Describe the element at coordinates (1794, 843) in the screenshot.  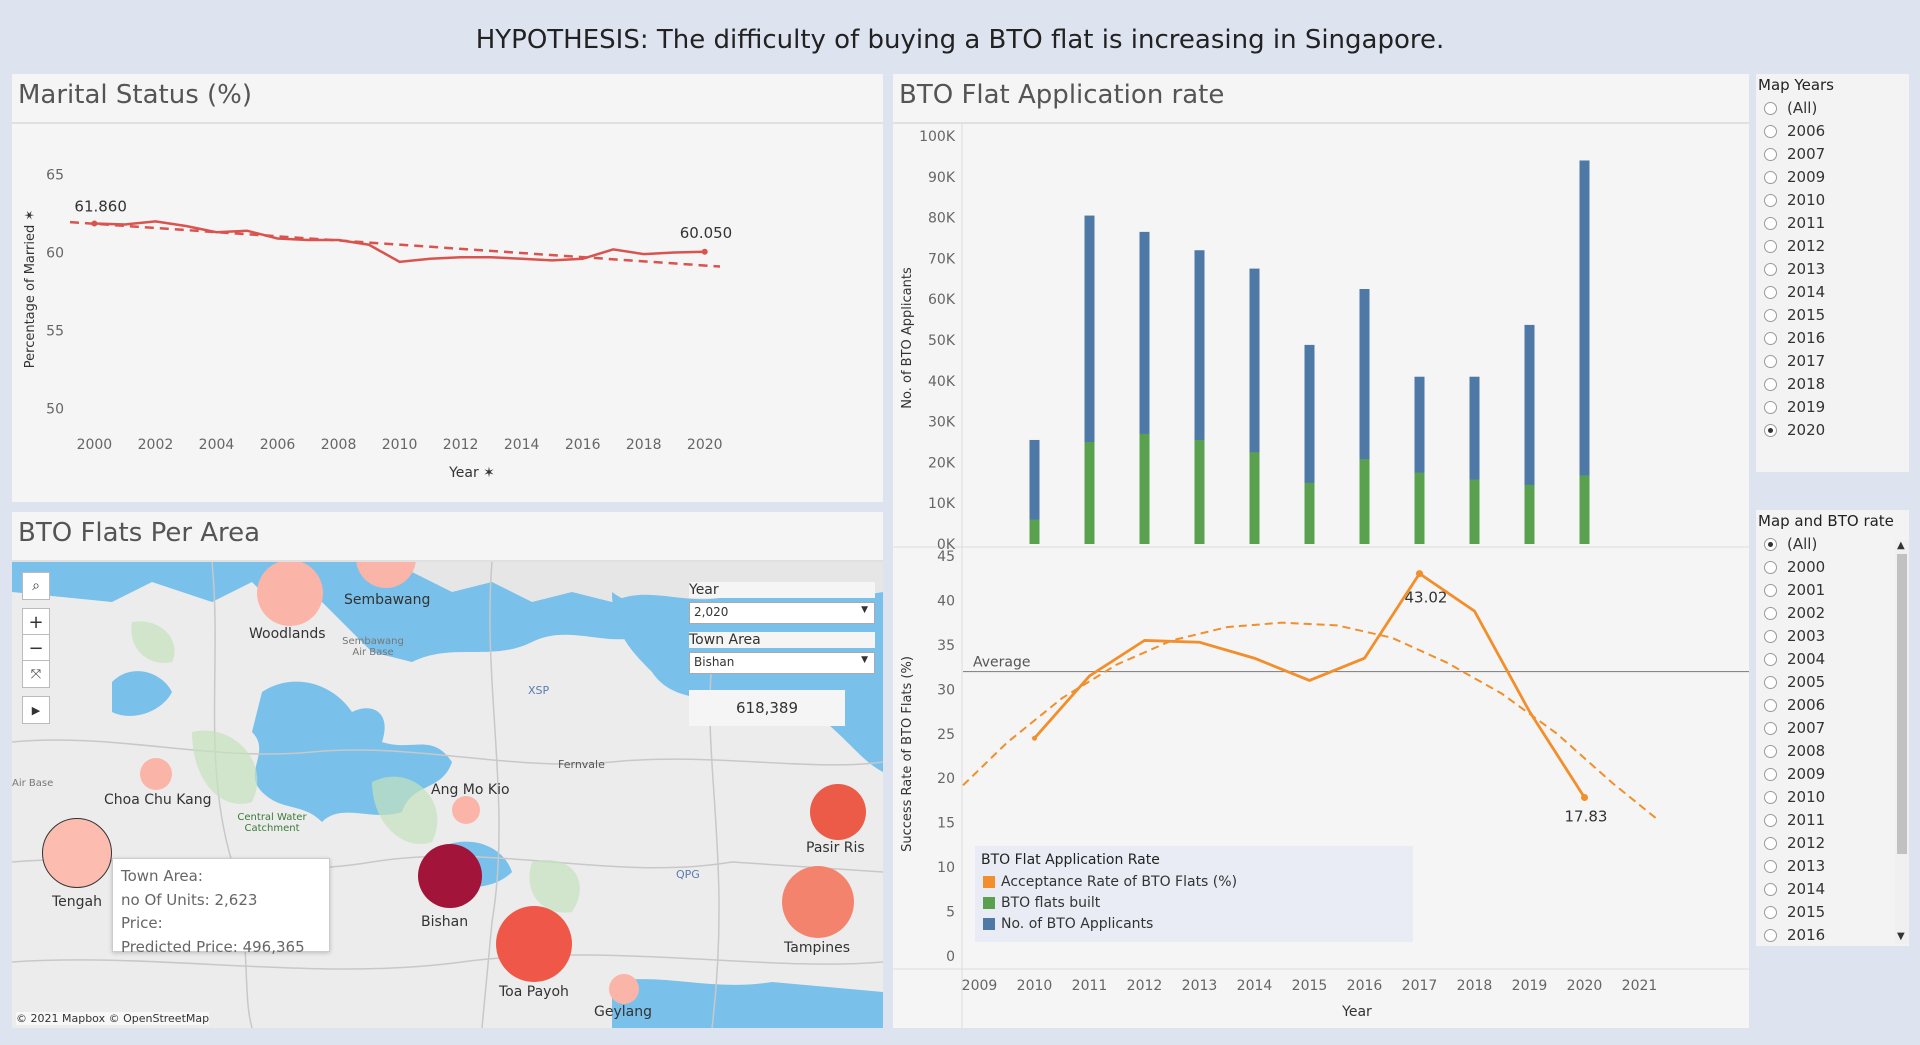
I see `filter-option: 2012` at that location.